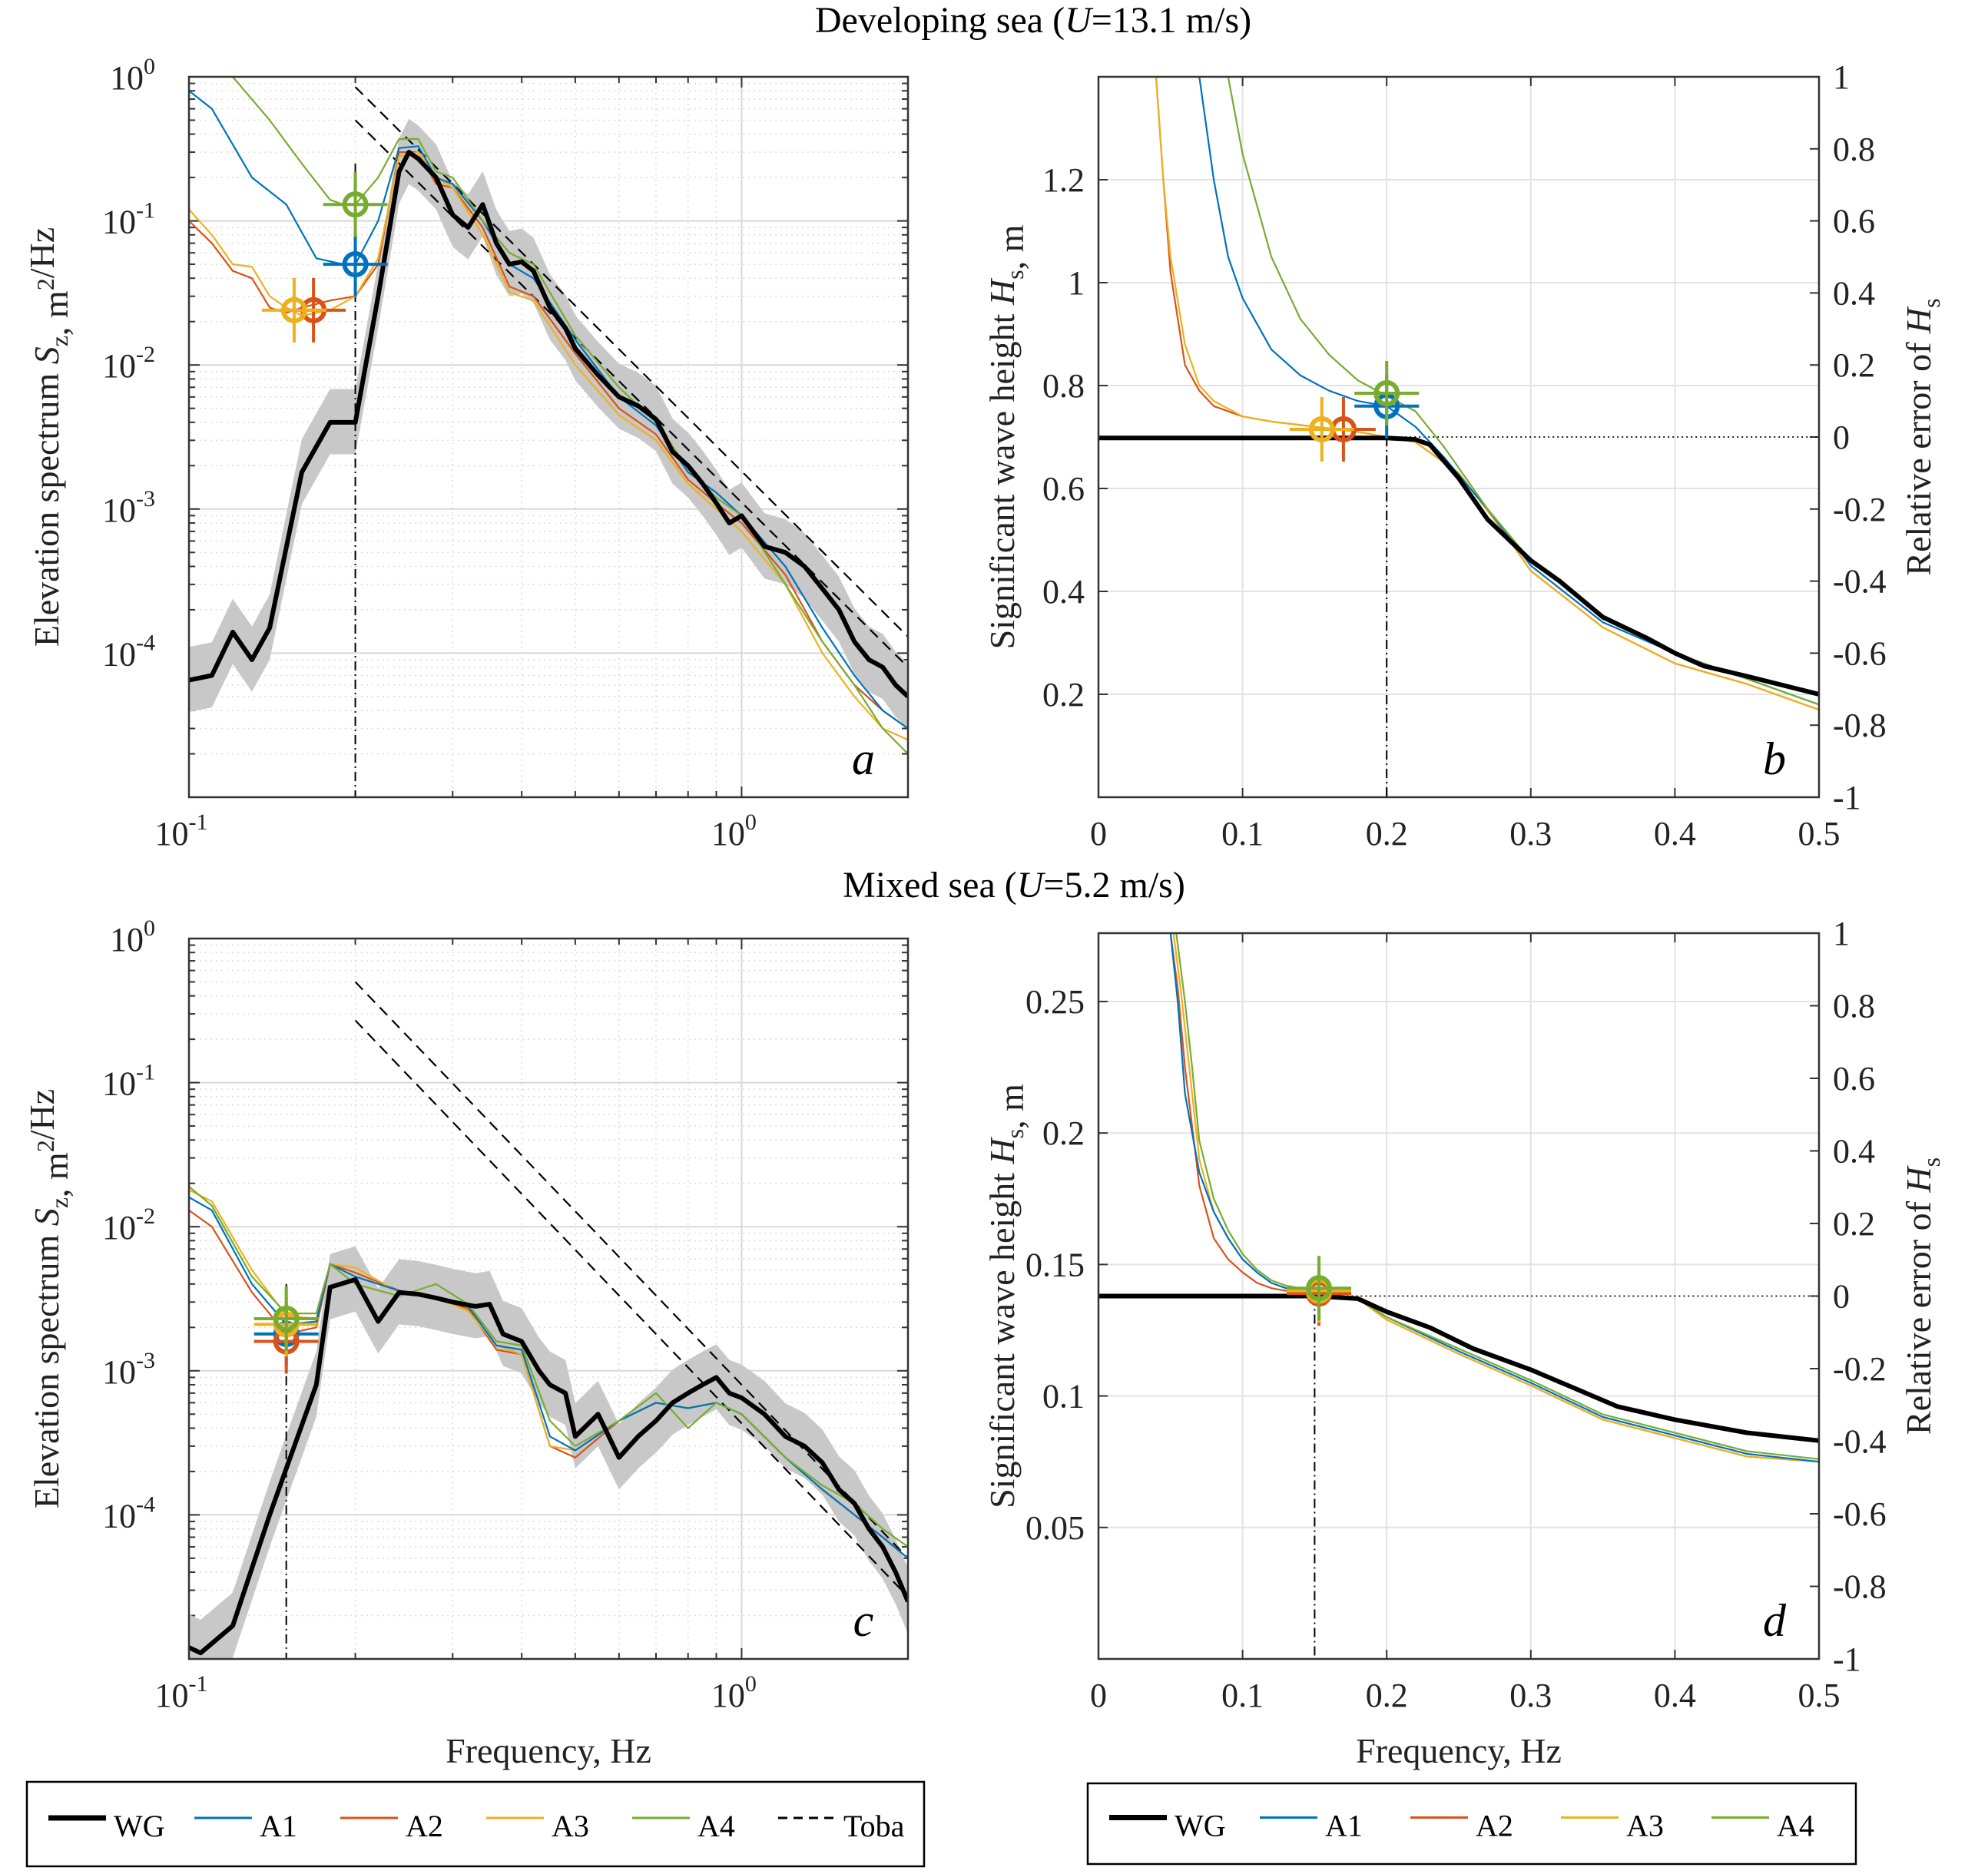  I want to click on series-a2, so click(1494, 1198).